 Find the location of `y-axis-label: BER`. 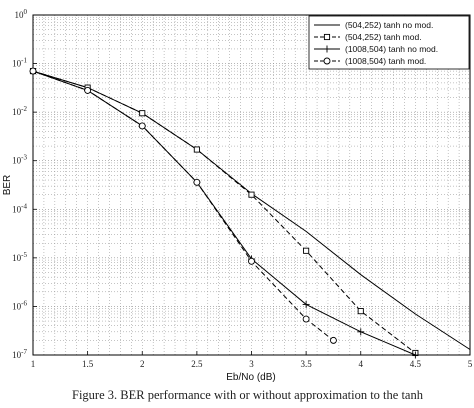

y-axis-label: BER is located at coordinates (7, 185).